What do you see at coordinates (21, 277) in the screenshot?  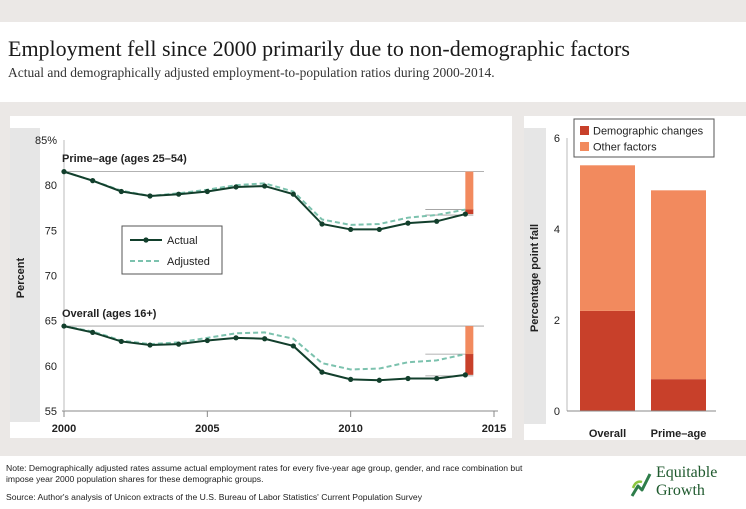 I see `y-axis-label: Percent` at bounding box center [21, 277].